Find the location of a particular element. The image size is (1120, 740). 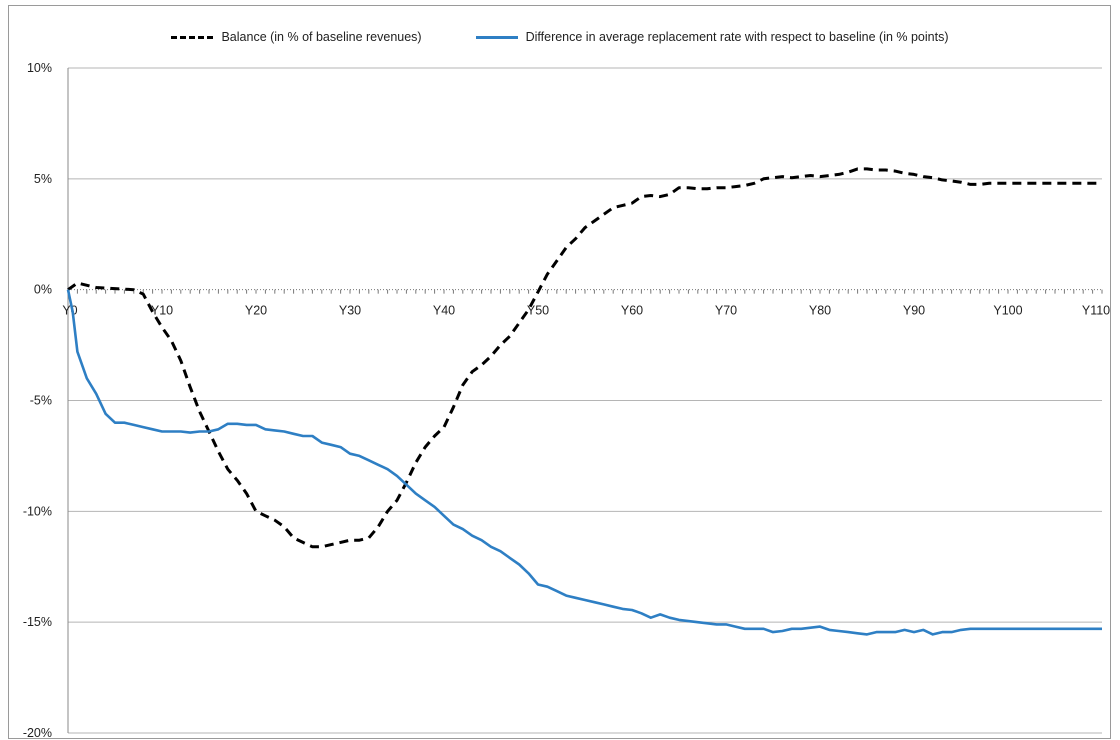

y-axis: 10% 5% 0% -5% -10% -15% -20% is located at coordinates (46, 400).